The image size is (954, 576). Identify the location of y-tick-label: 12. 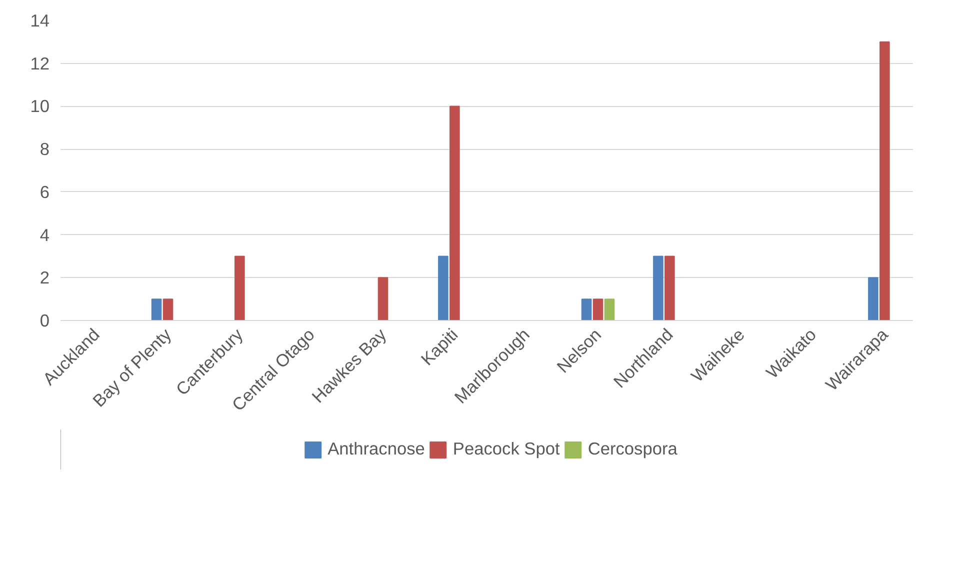
(40, 63).